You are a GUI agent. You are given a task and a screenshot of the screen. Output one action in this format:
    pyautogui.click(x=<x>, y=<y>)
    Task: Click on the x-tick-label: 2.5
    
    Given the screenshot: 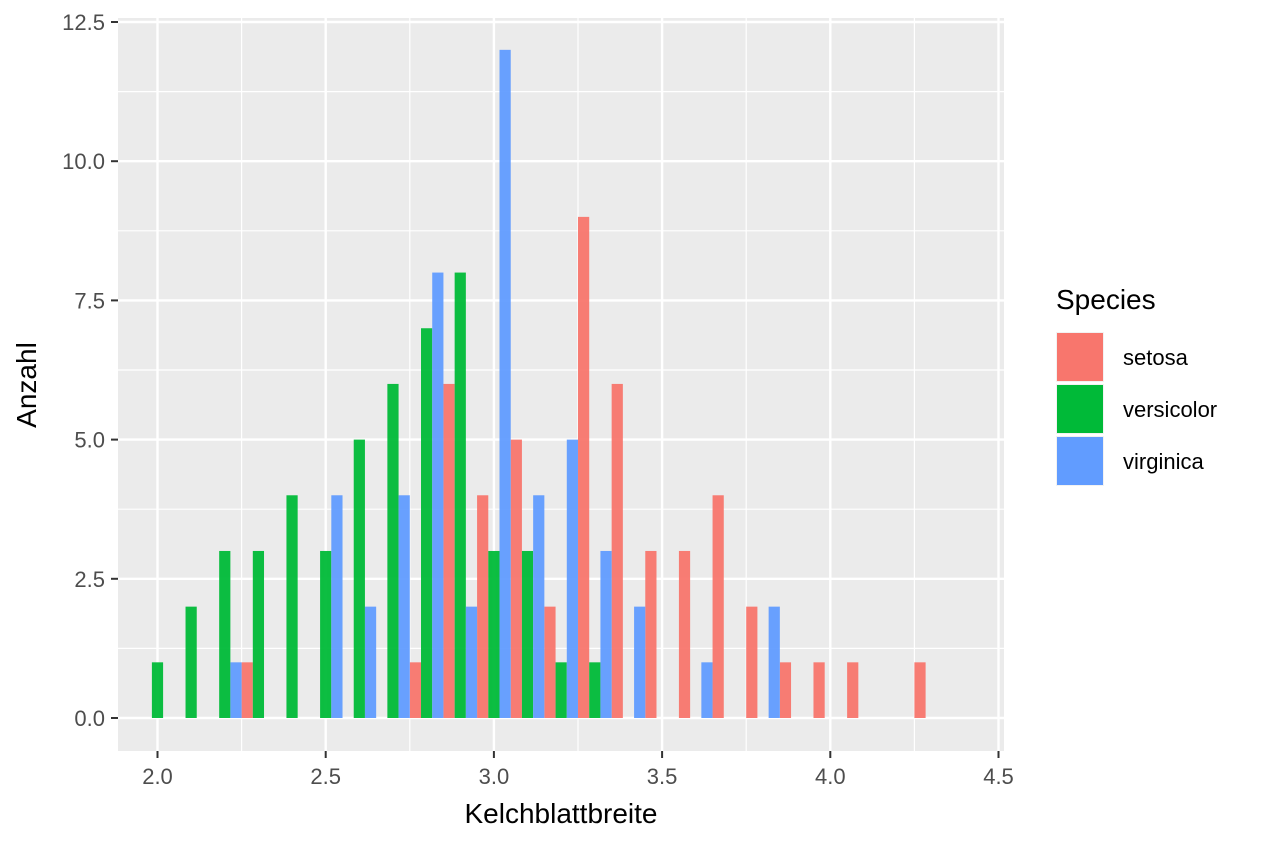 What is the action you would take?
    pyautogui.click(x=325, y=776)
    